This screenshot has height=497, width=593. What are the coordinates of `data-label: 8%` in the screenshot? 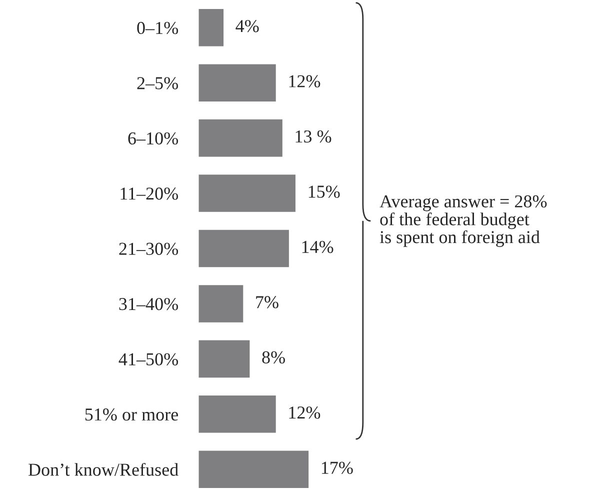 It's located at (273, 357).